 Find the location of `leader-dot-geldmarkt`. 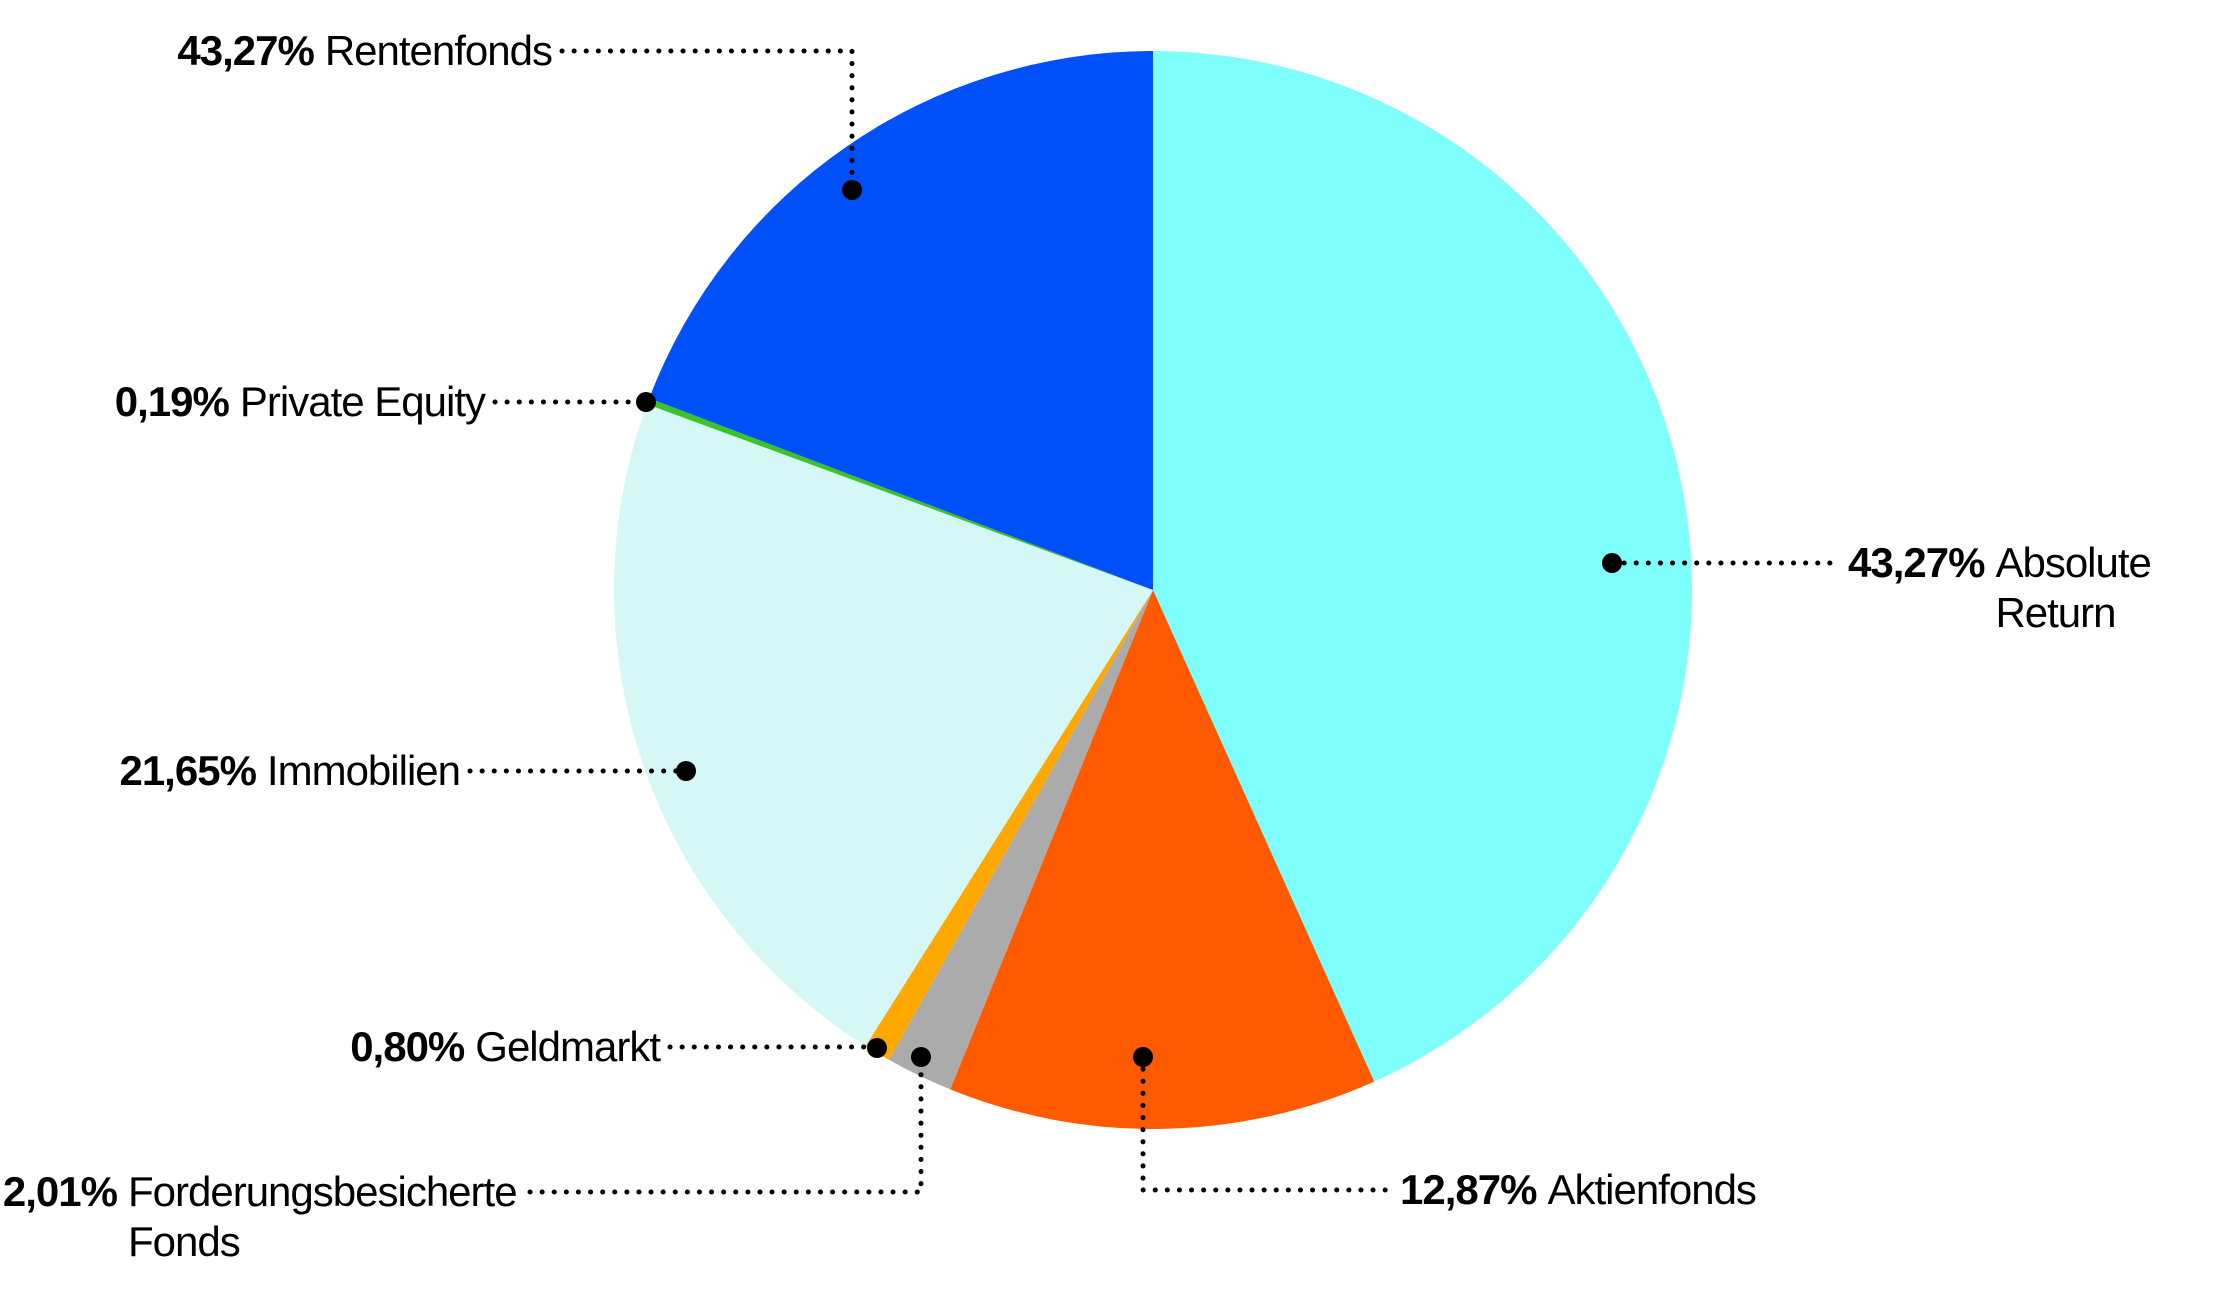

leader-dot-geldmarkt is located at coordinates (877, 1048).